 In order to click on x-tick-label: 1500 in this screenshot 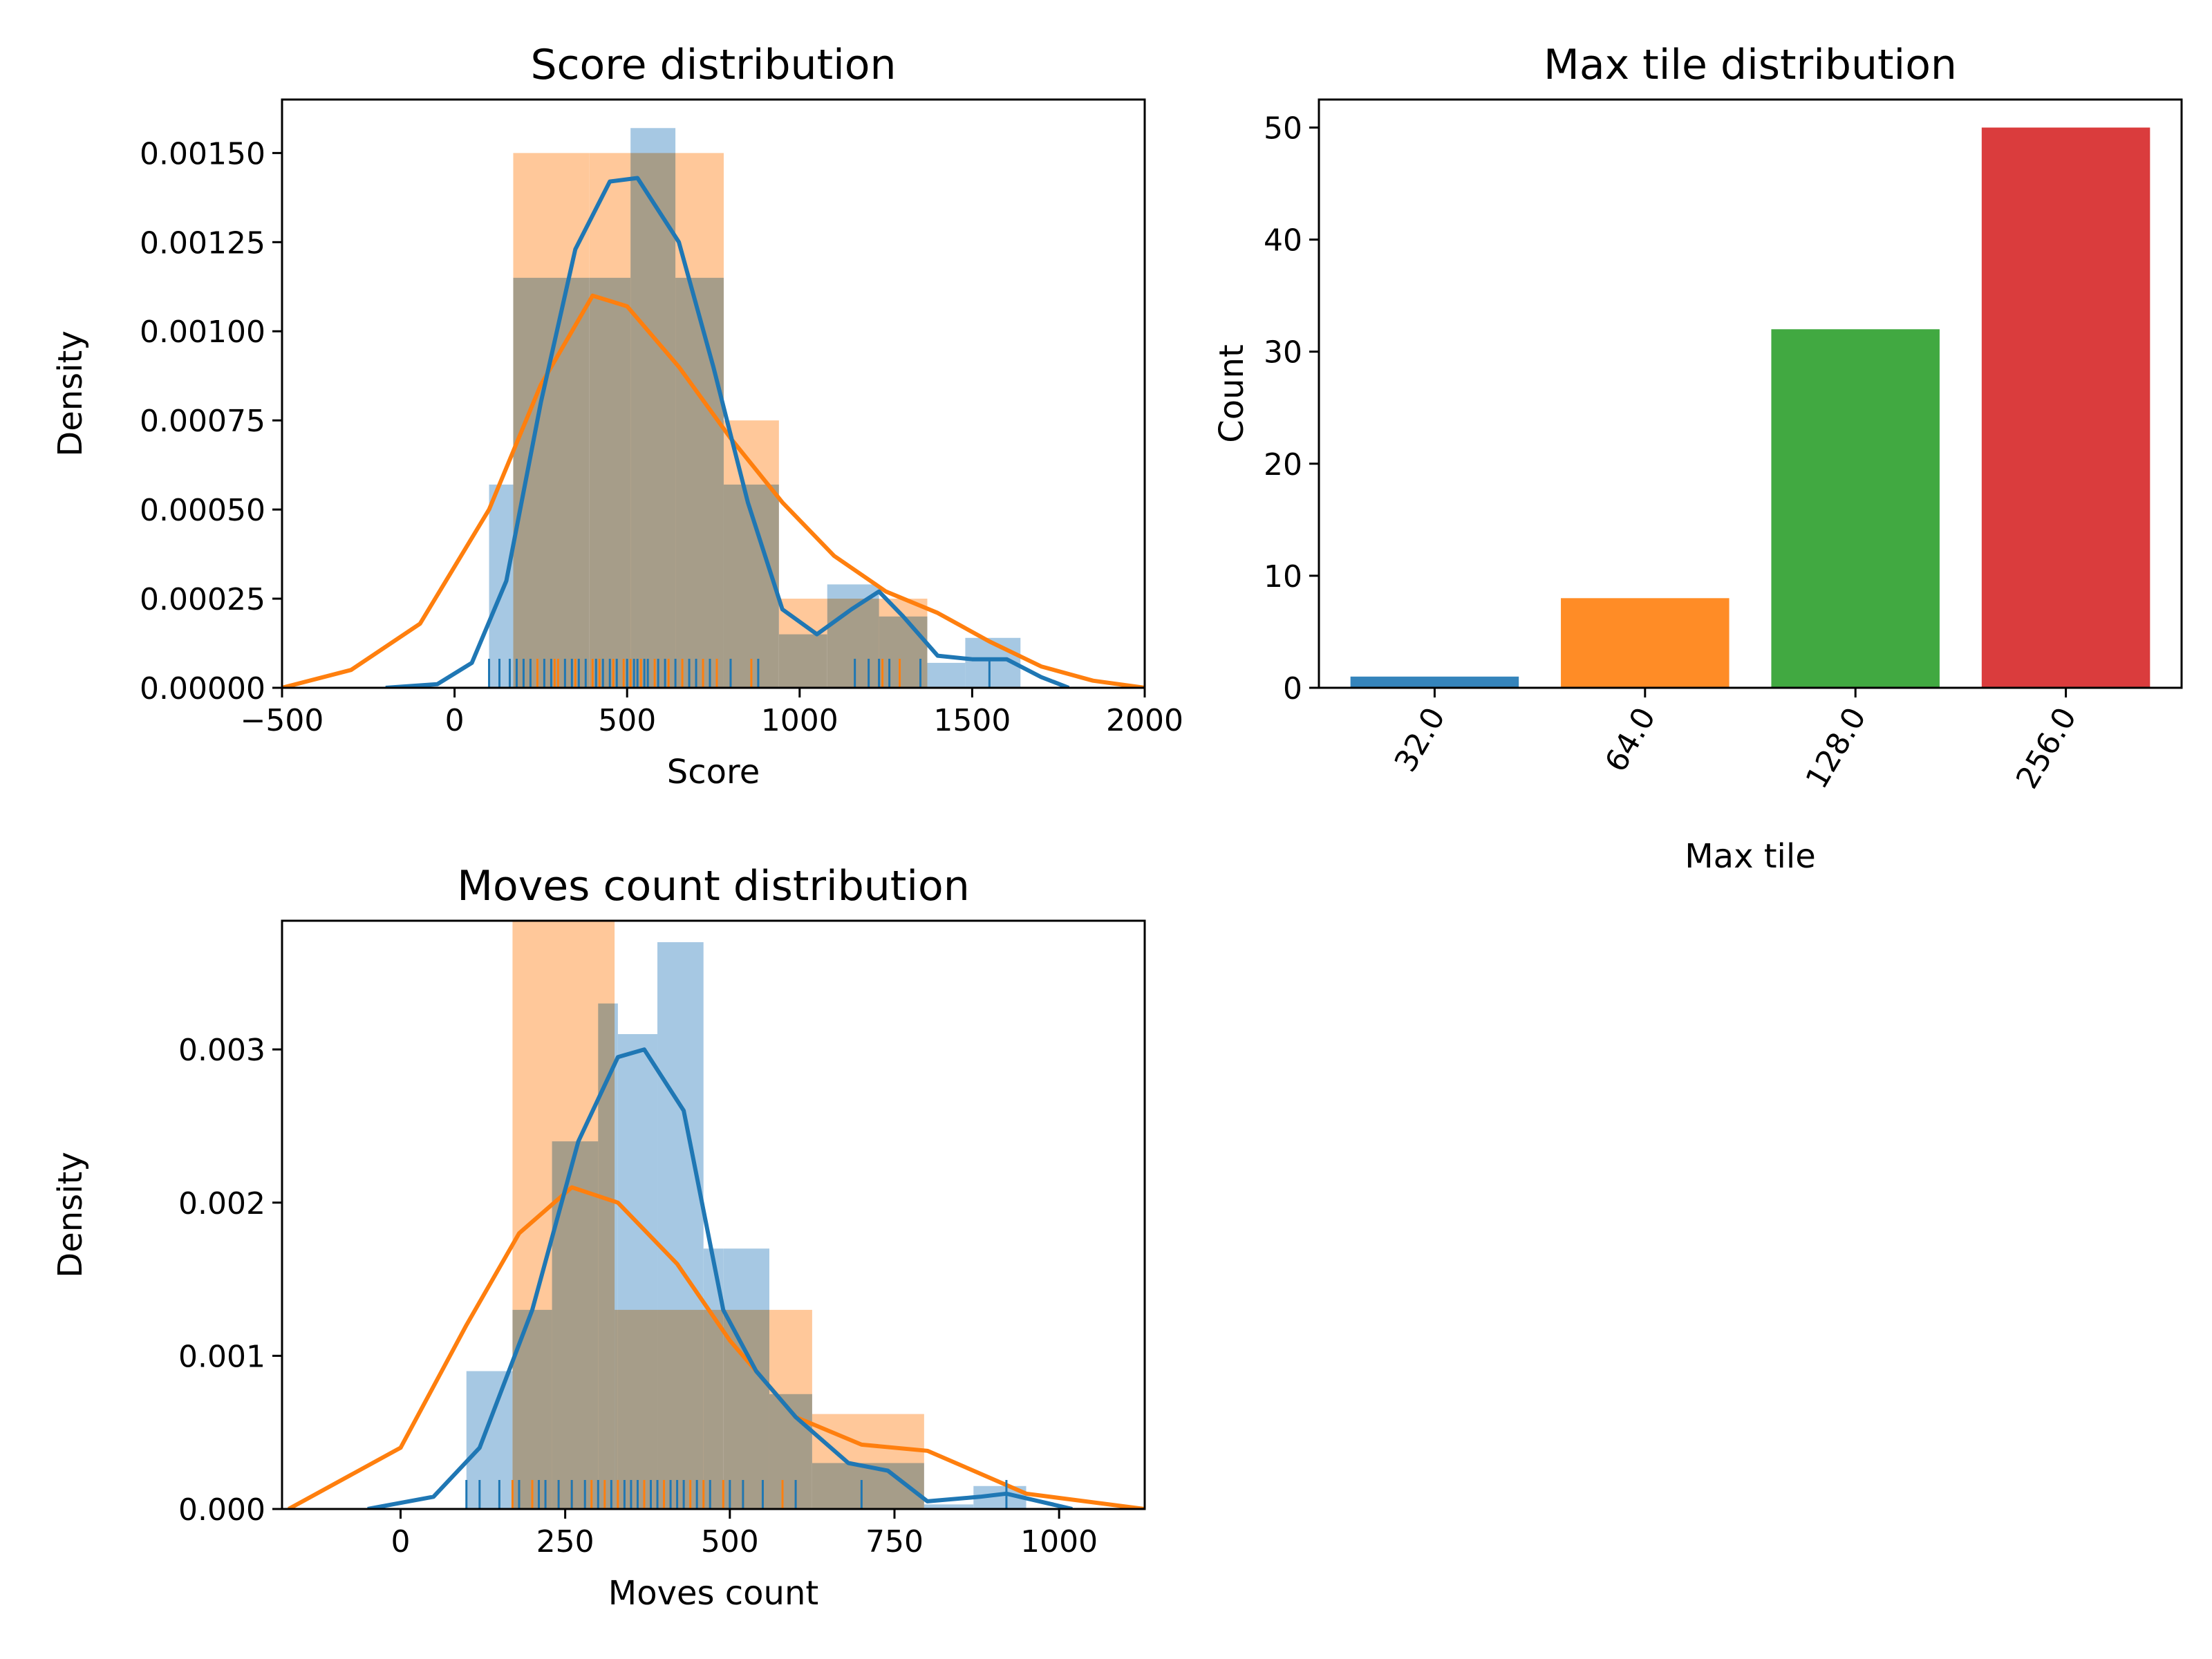, I will do `click(972, 721)`.